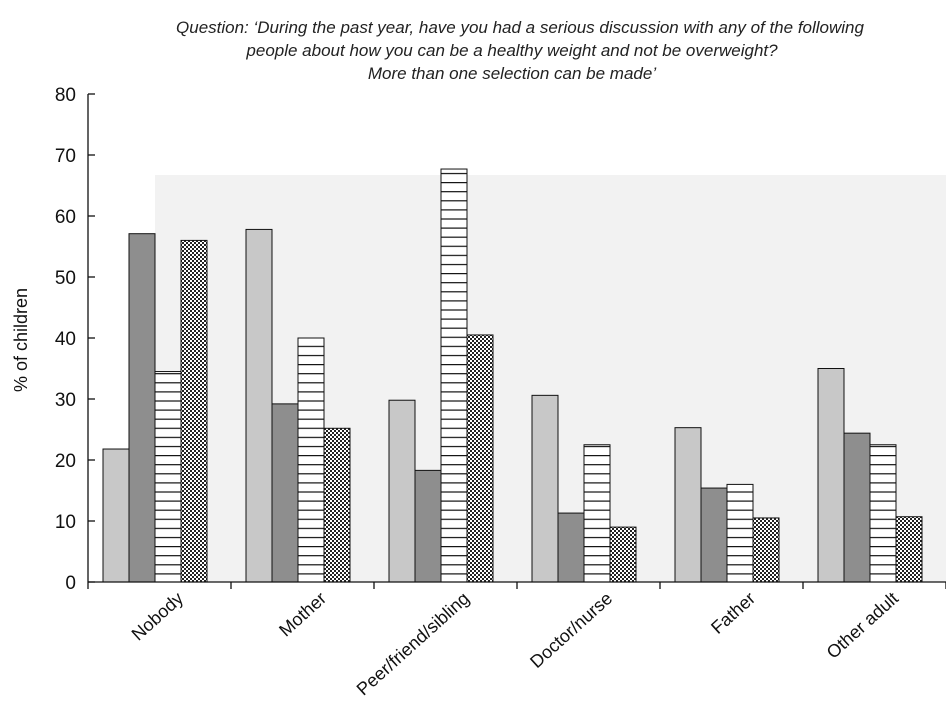 The width and height of the screenshot is (946, 721). What do you see at coordinates (909, 549) in the screenshot?
I see `bar-other-adult-s4` at bounding box center [909, 549].